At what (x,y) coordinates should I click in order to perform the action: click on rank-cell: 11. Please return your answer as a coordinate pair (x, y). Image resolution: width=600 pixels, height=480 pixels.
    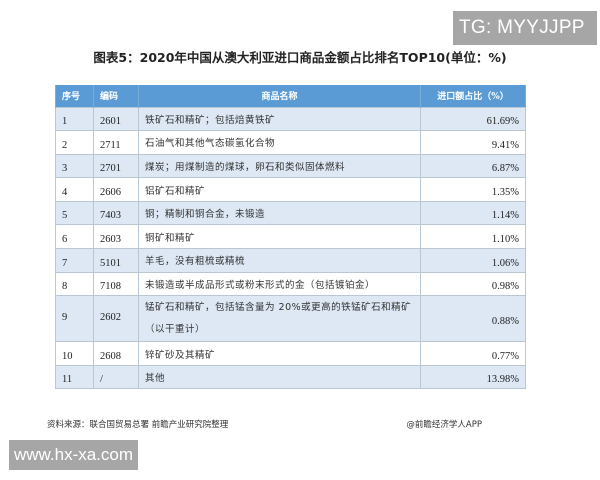
    Looking at the image, I should click on (74, 377).